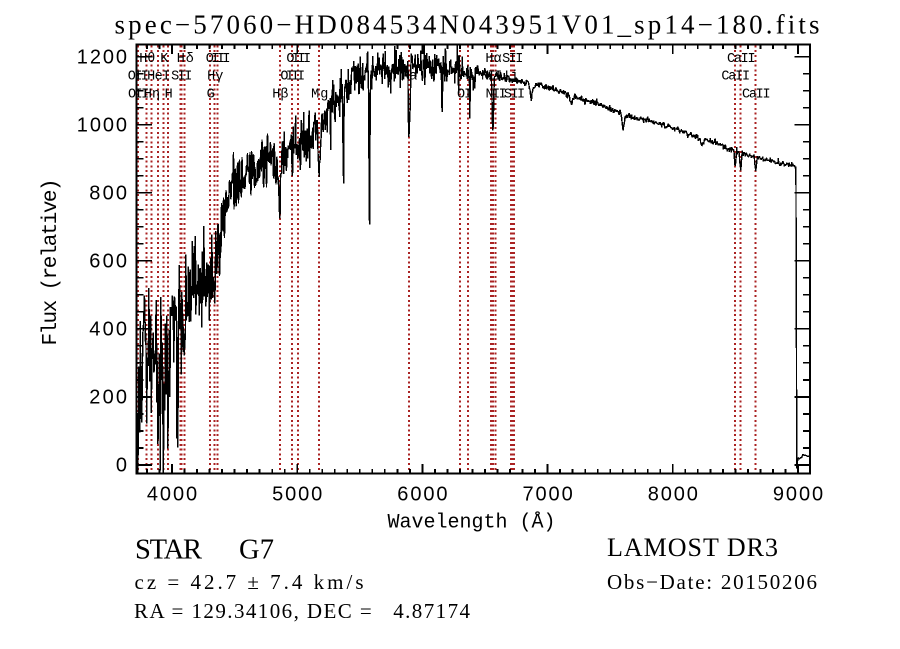 The width and height of the screenshot is (900, 649). Describe the element at coordinates (464, 94) in the screenshot. I see `svg-text: OI` at that location.